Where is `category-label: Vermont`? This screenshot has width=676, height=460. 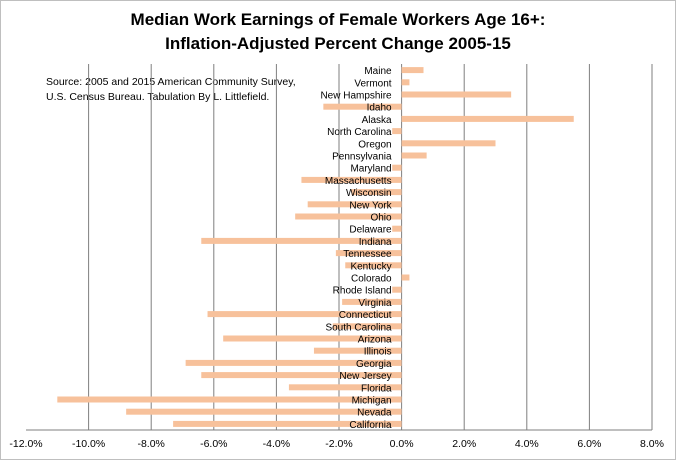 category-label: Vermont is located at coordinates (372, 83).